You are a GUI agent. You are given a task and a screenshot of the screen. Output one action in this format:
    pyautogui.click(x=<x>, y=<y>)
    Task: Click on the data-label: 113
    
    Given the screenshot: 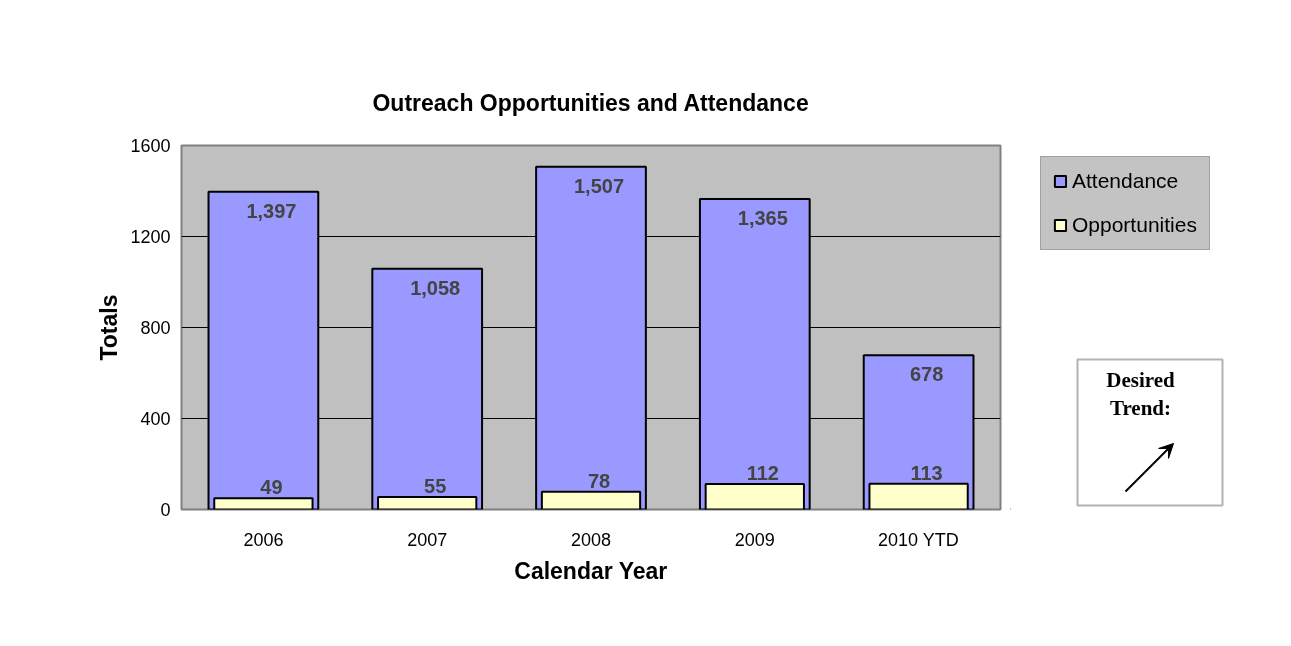 What is the action you would take?
    pyautogui.click(x=926, y=472)
    